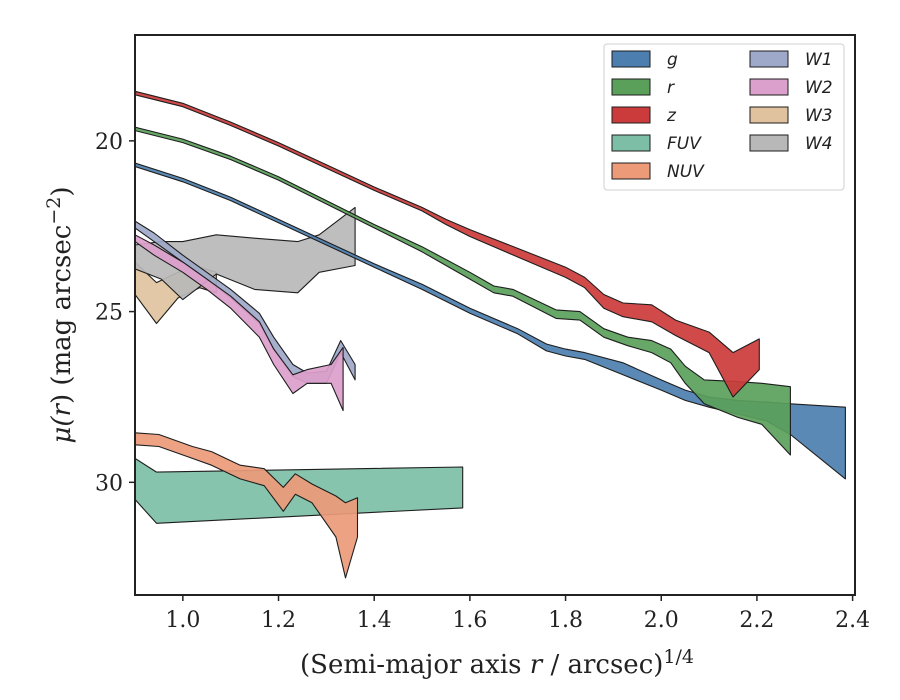 The image size is (900, 700). I want to click on x-tick-label: 1.4, so click(374, 620).